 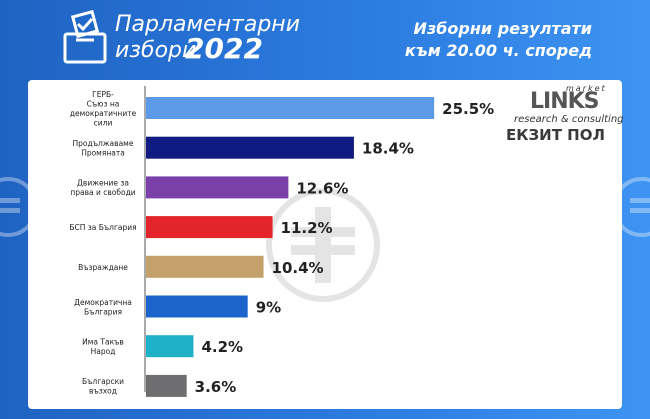 What do you see at coordinates (498, 40) in the screenshot?
I see `subtitle: Изборни резултати към 20.00 ч. според` at bounding box center [498, 40].